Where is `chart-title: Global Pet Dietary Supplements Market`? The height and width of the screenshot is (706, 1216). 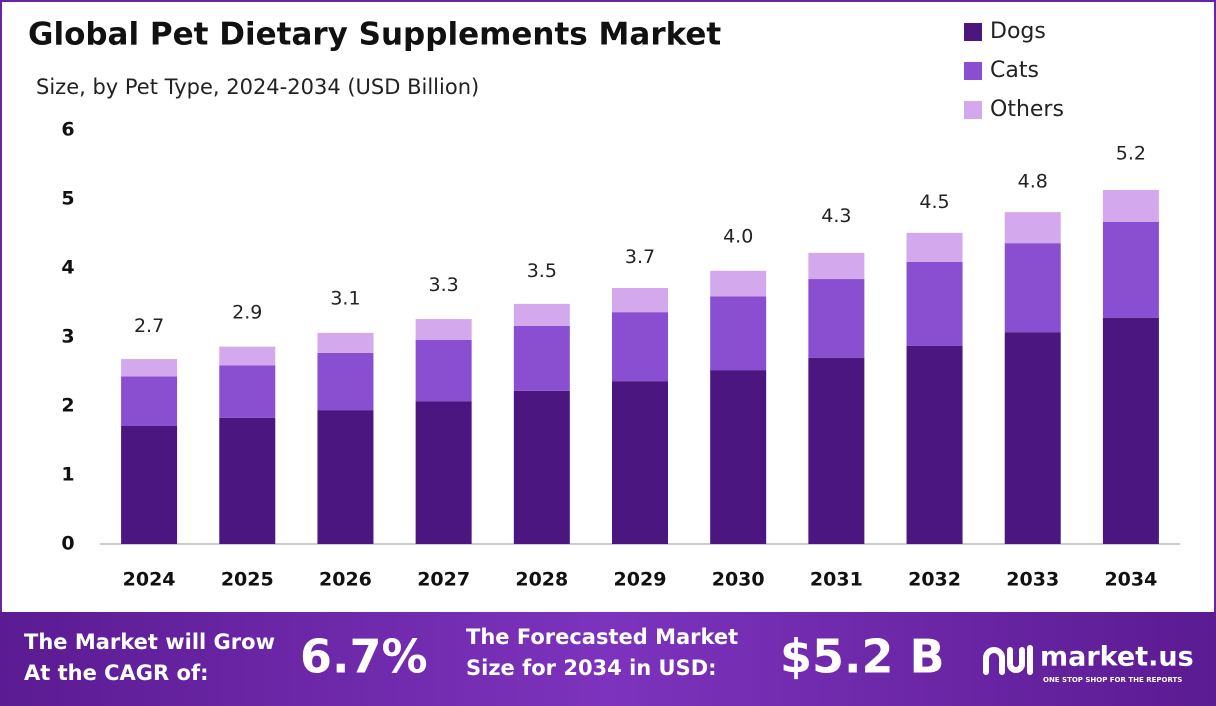
chart-title: Global Pet Dietary Supplements Market is located at coordinates (374, 35).